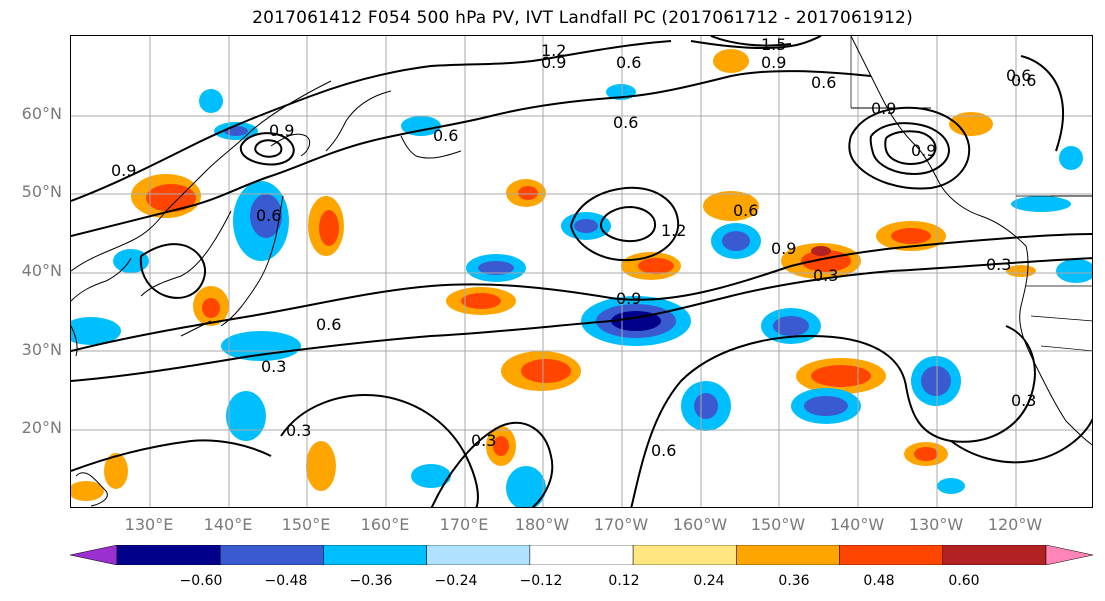  What do you see at coordinates (41, 349) in the screenshot?
I see `lat-label-30n: 30°N` at bounding box center [41, 349].